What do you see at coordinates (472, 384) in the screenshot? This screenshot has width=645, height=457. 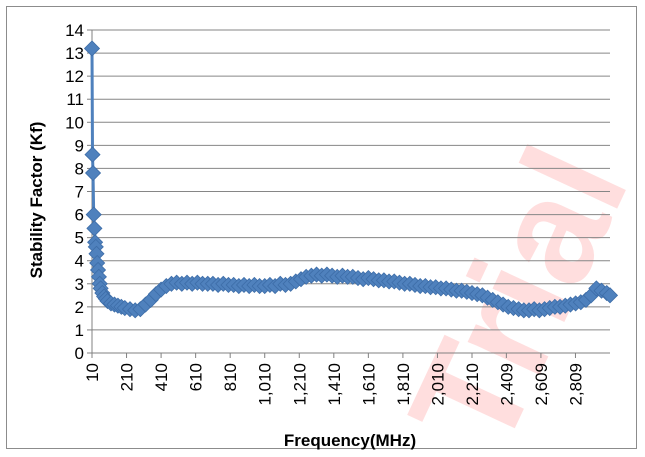 I see `x-tick-label: 2,210` at bounding box center [472, 384].